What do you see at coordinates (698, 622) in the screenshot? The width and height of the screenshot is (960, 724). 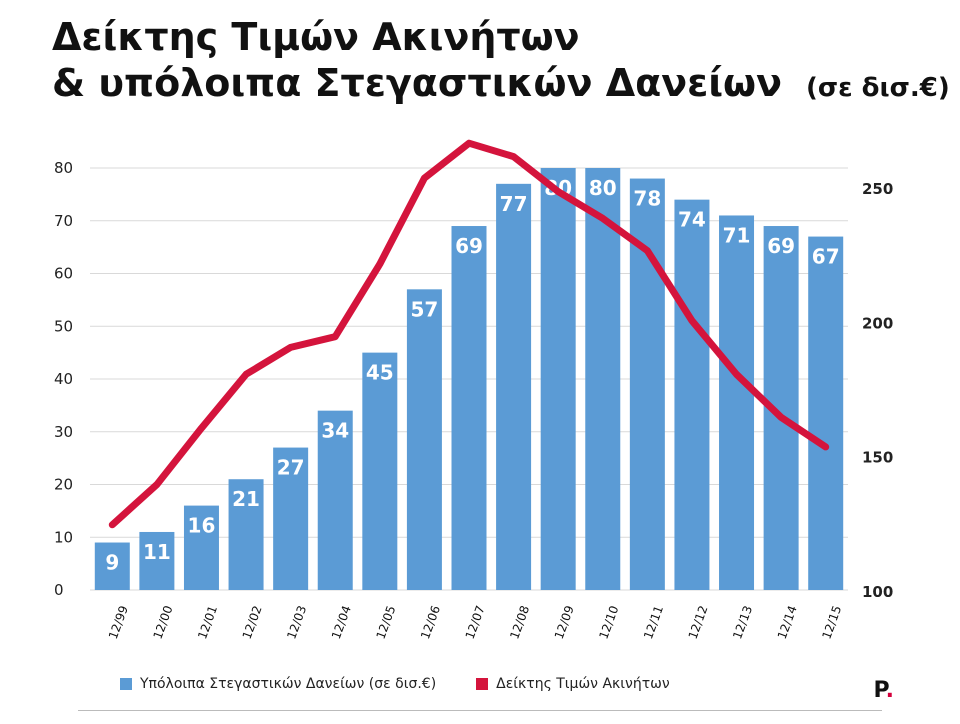 I see `x-tick-label: 12/12` at bounding box center [698, 622].